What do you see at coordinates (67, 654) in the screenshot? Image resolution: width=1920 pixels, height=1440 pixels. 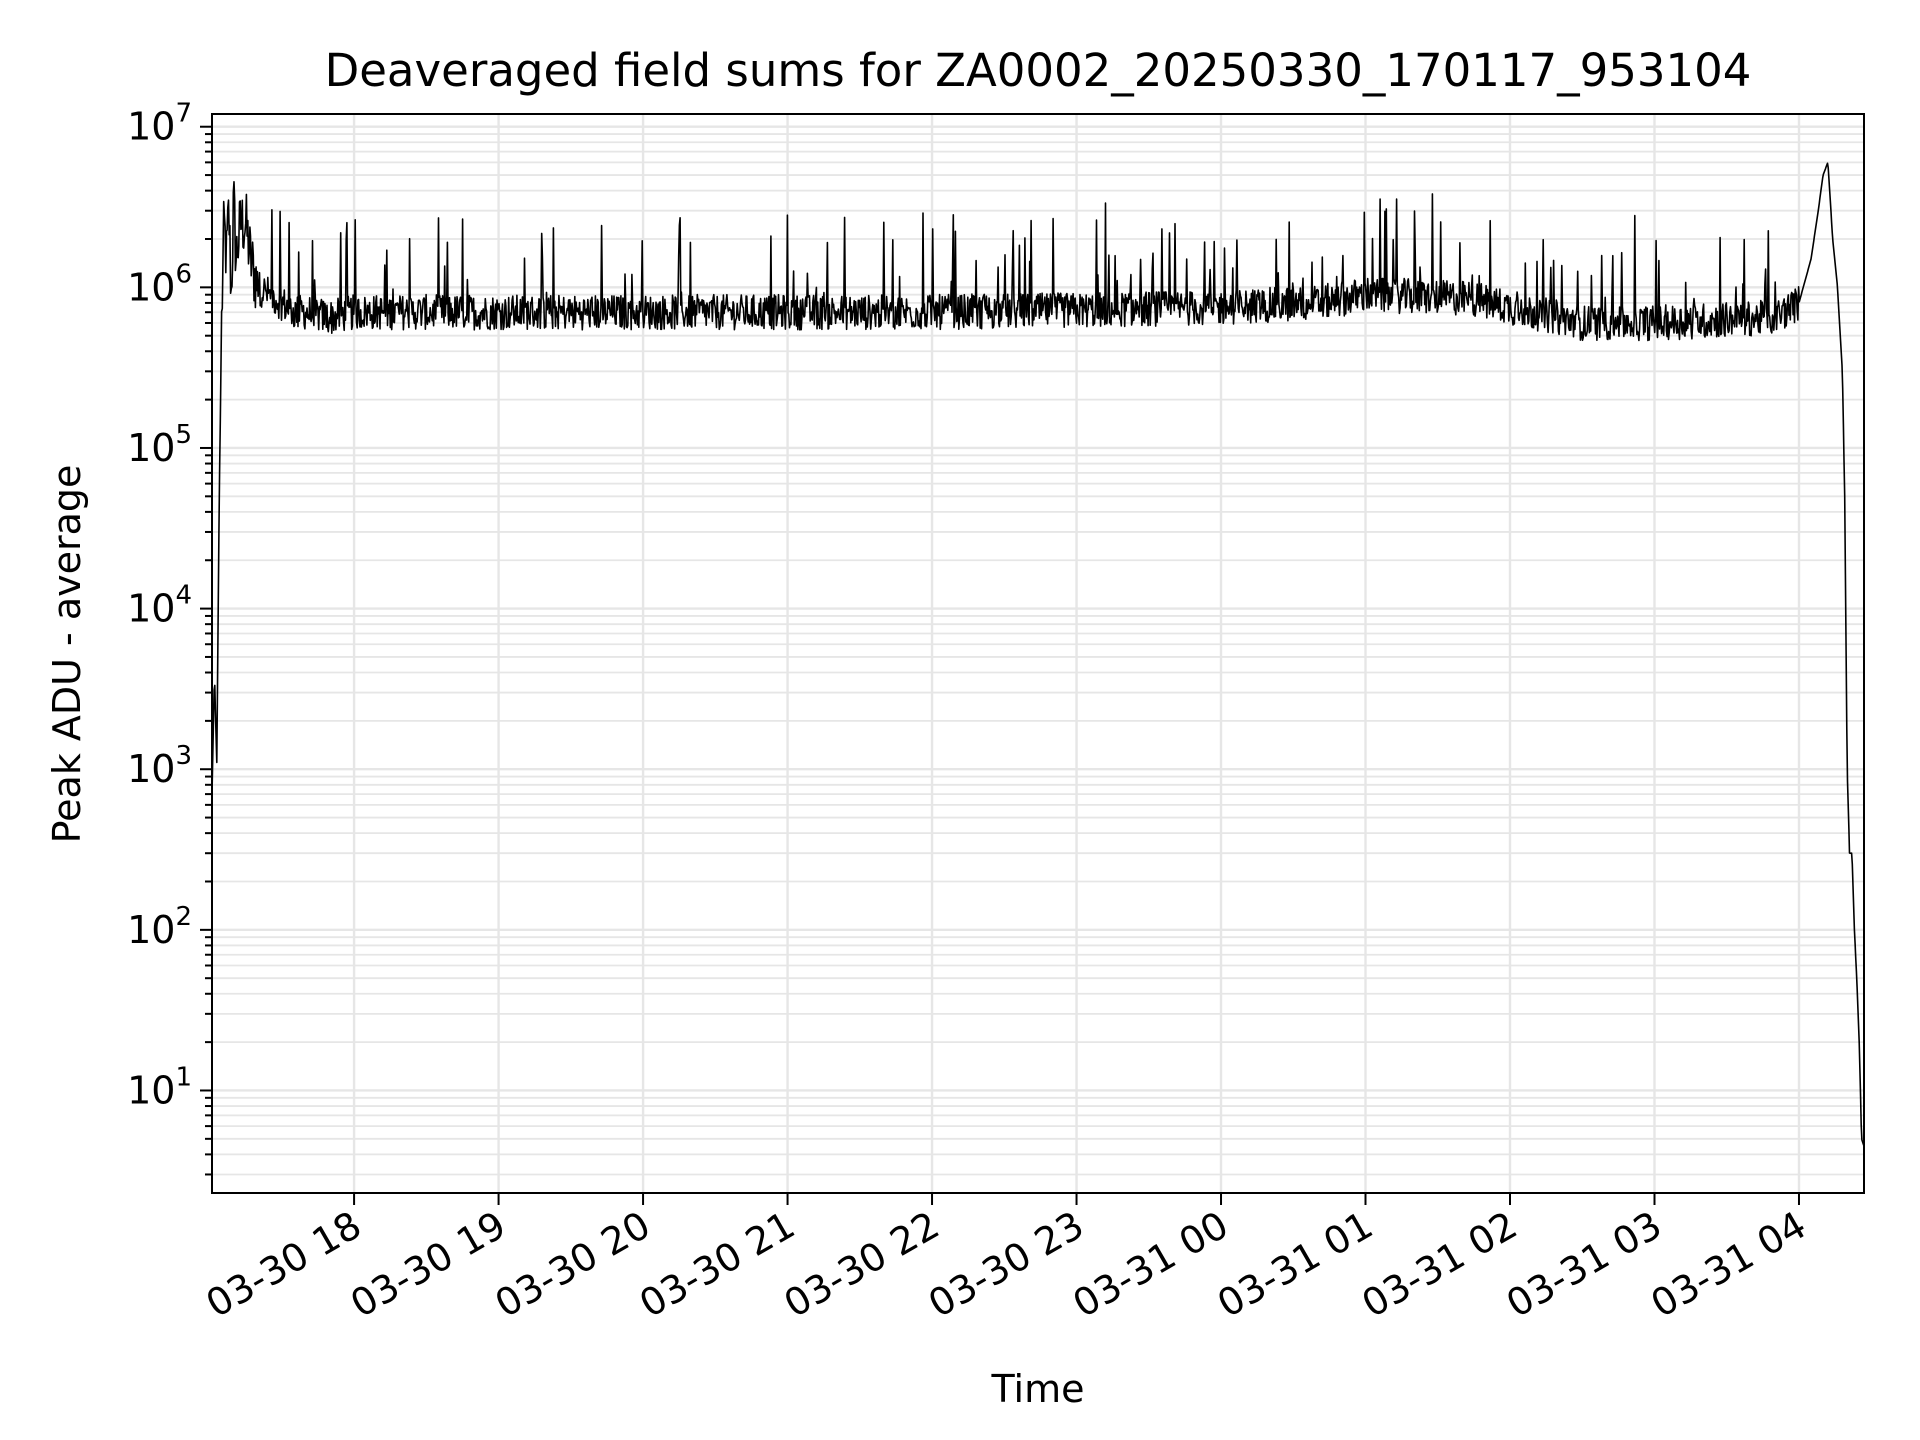 I see `y-axis-label: Peak ADU - average` at bounding box center [67, 654].